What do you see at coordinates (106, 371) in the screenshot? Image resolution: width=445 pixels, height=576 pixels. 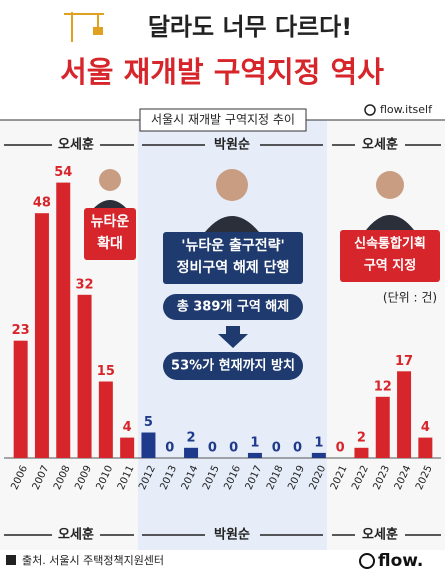 I see `data-label: 15` at bounding box center [106, 371].